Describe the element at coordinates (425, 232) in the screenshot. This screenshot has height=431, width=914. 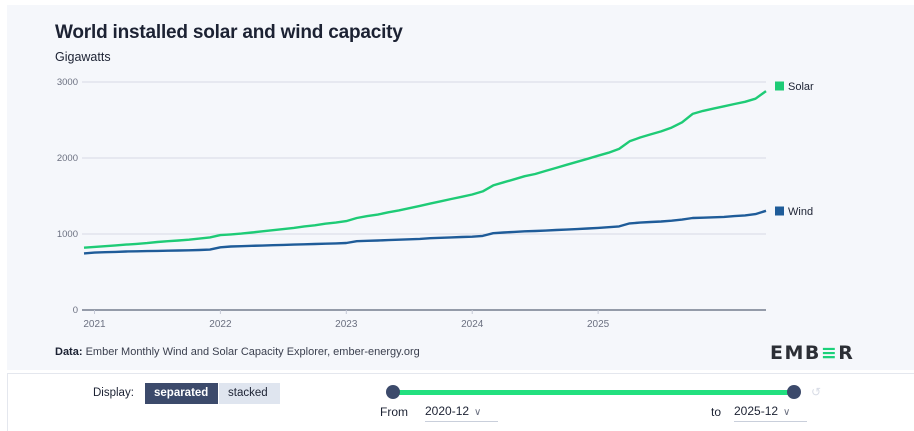
I see `series-line-wind` at that location.